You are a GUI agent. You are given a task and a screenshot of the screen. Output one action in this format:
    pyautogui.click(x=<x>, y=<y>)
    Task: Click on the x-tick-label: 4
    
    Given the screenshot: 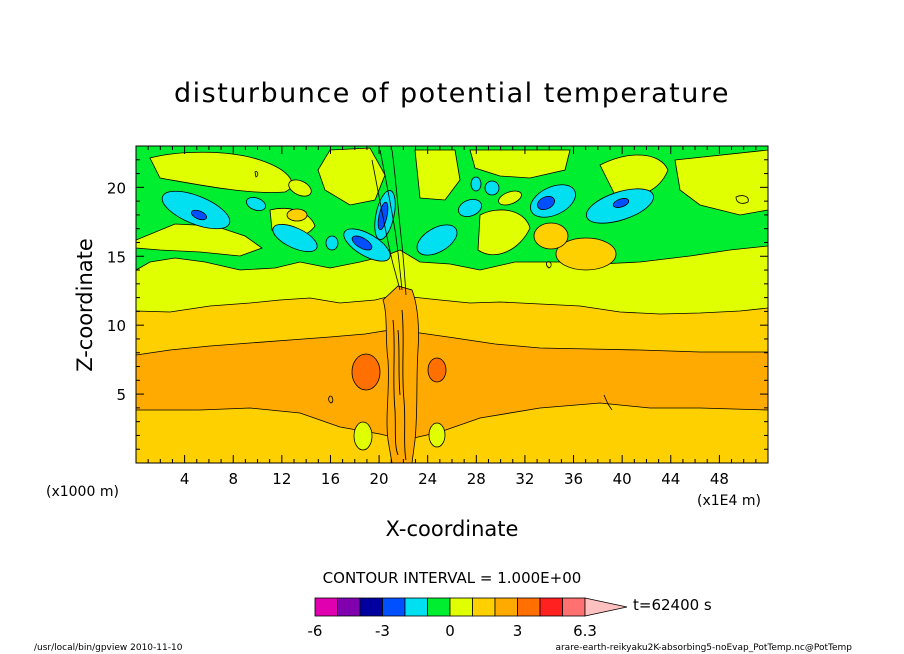 What is the action you would take?
    pyautogui.click(x=185, y=479)
    